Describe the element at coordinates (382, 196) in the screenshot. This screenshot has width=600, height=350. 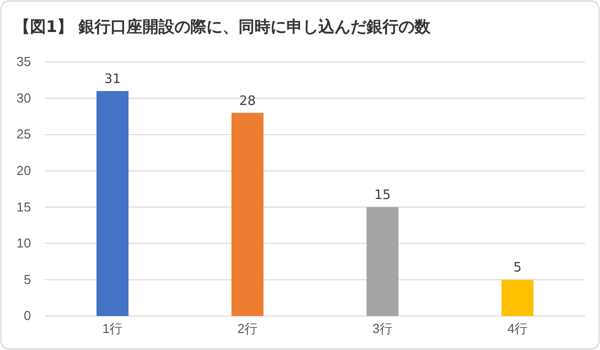
I see `data-label: 15` at that location.